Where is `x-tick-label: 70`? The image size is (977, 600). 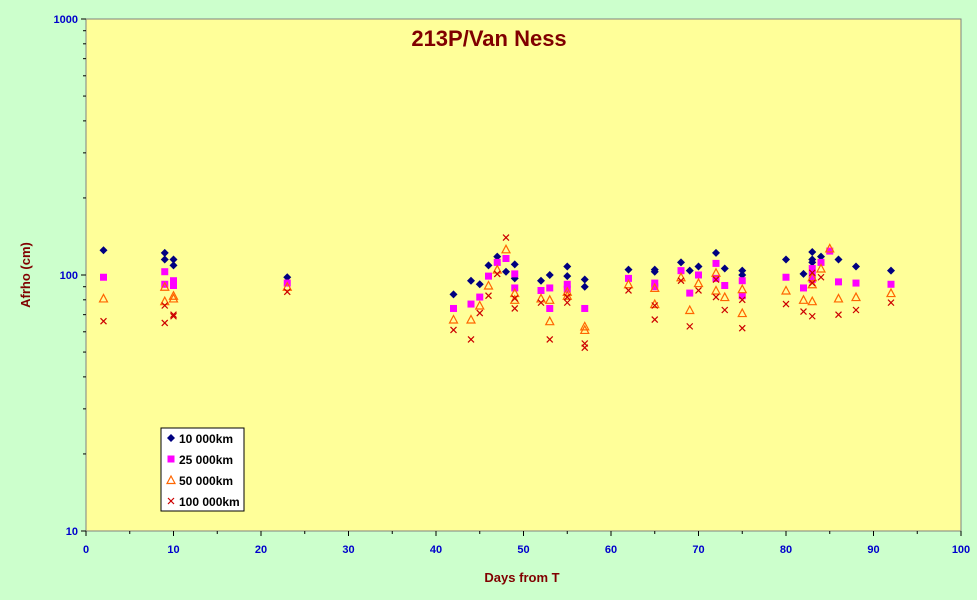
x-tick-label: 70 is located at coordinates (698, 550).